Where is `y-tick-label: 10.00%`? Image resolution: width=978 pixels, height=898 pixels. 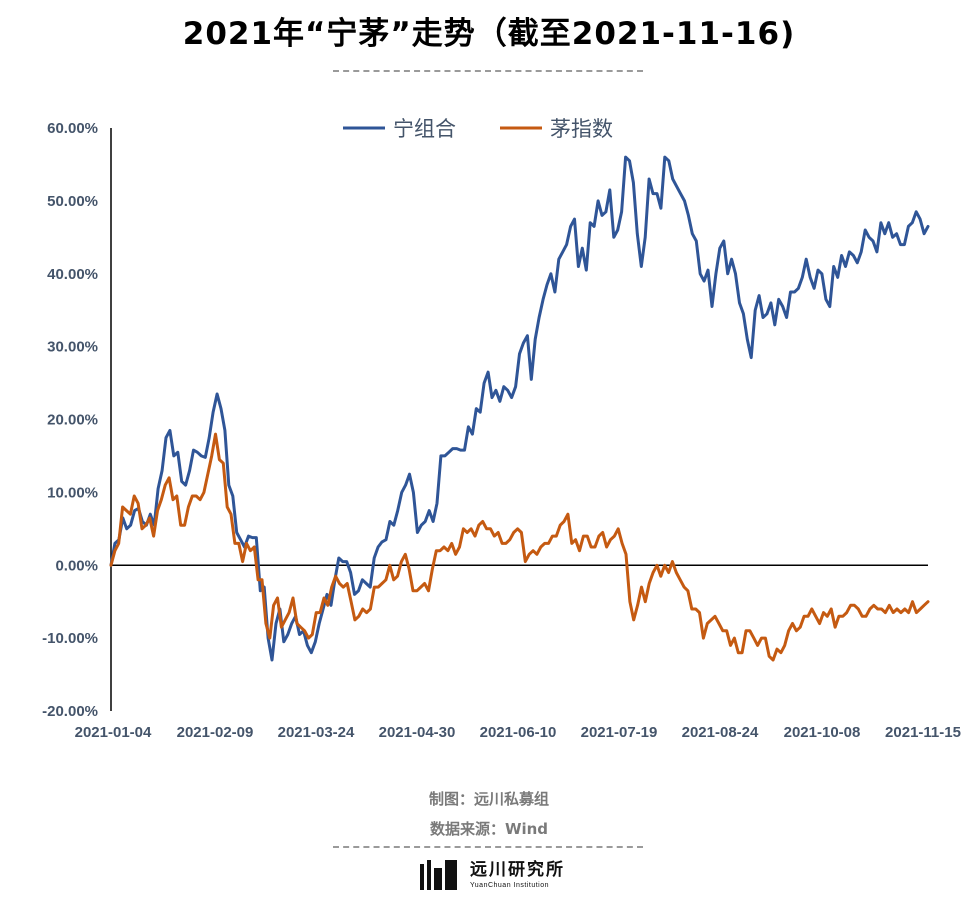
y-tick-label: 10.00% is located at coordinates (72, 492).